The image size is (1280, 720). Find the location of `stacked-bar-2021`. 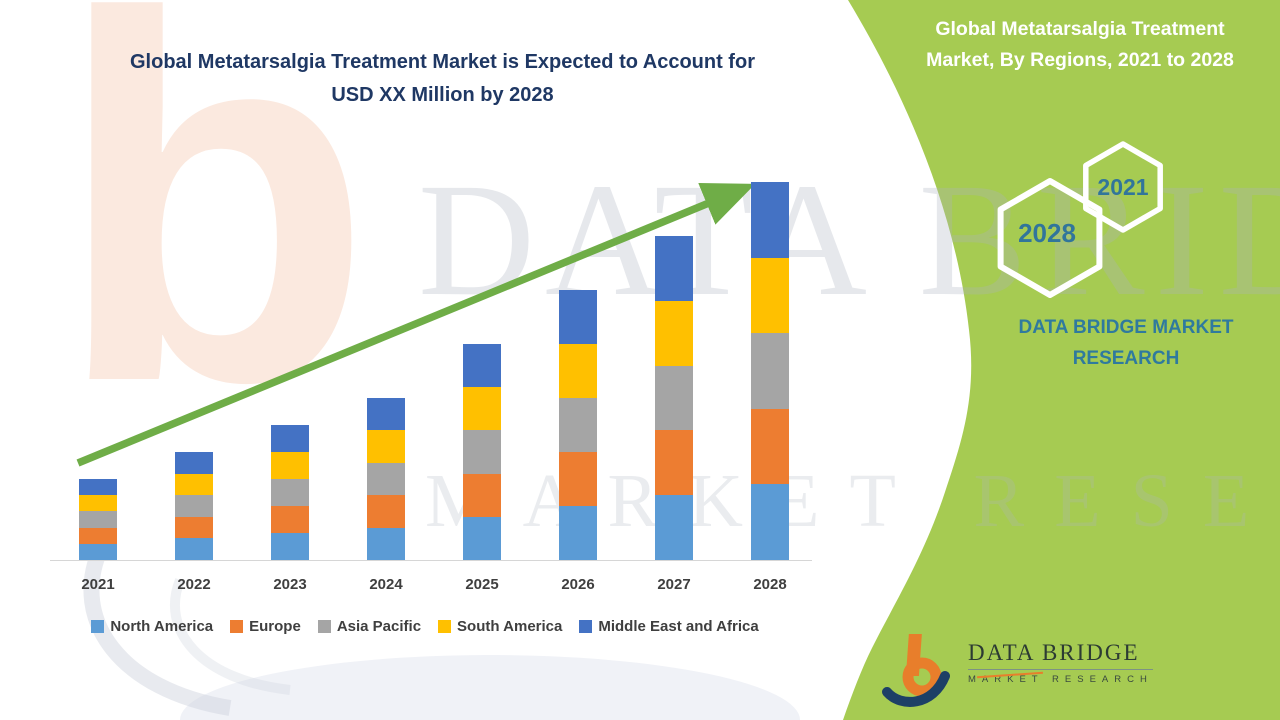

stacked-bar-2021 is located at coordinates (98, 519).